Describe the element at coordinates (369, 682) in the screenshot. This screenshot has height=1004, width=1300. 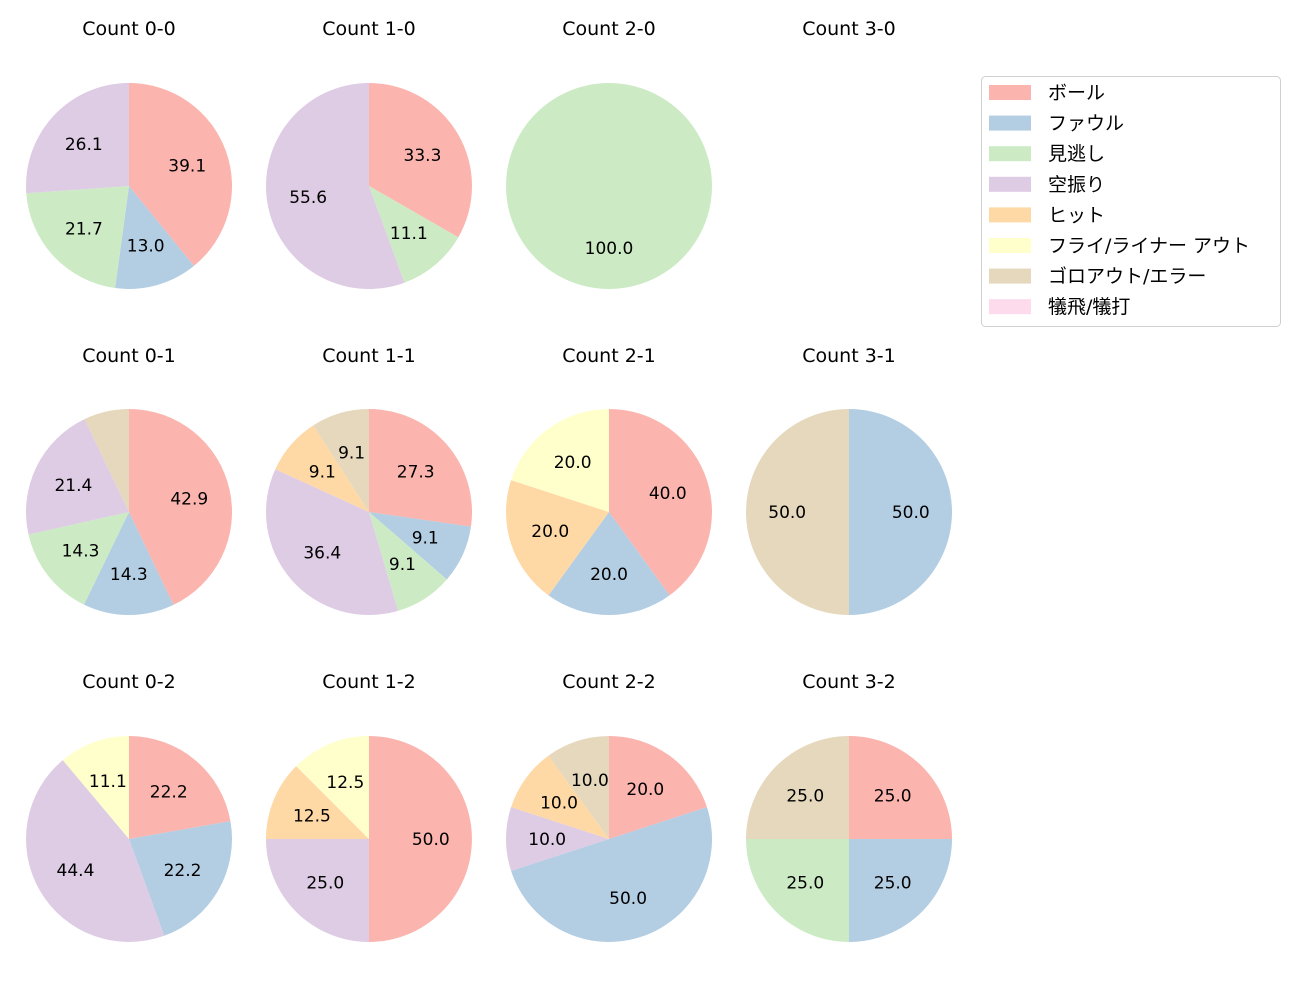
I see `pie-title: Count 1-2` at that location.